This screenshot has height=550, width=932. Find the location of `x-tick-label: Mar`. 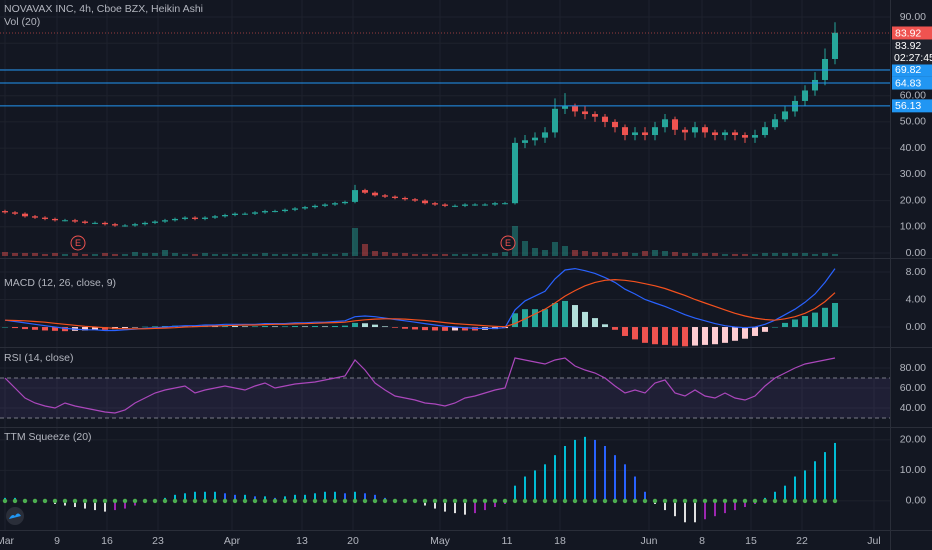

x-tick-label: Mar is located at coordinates (7, 541).